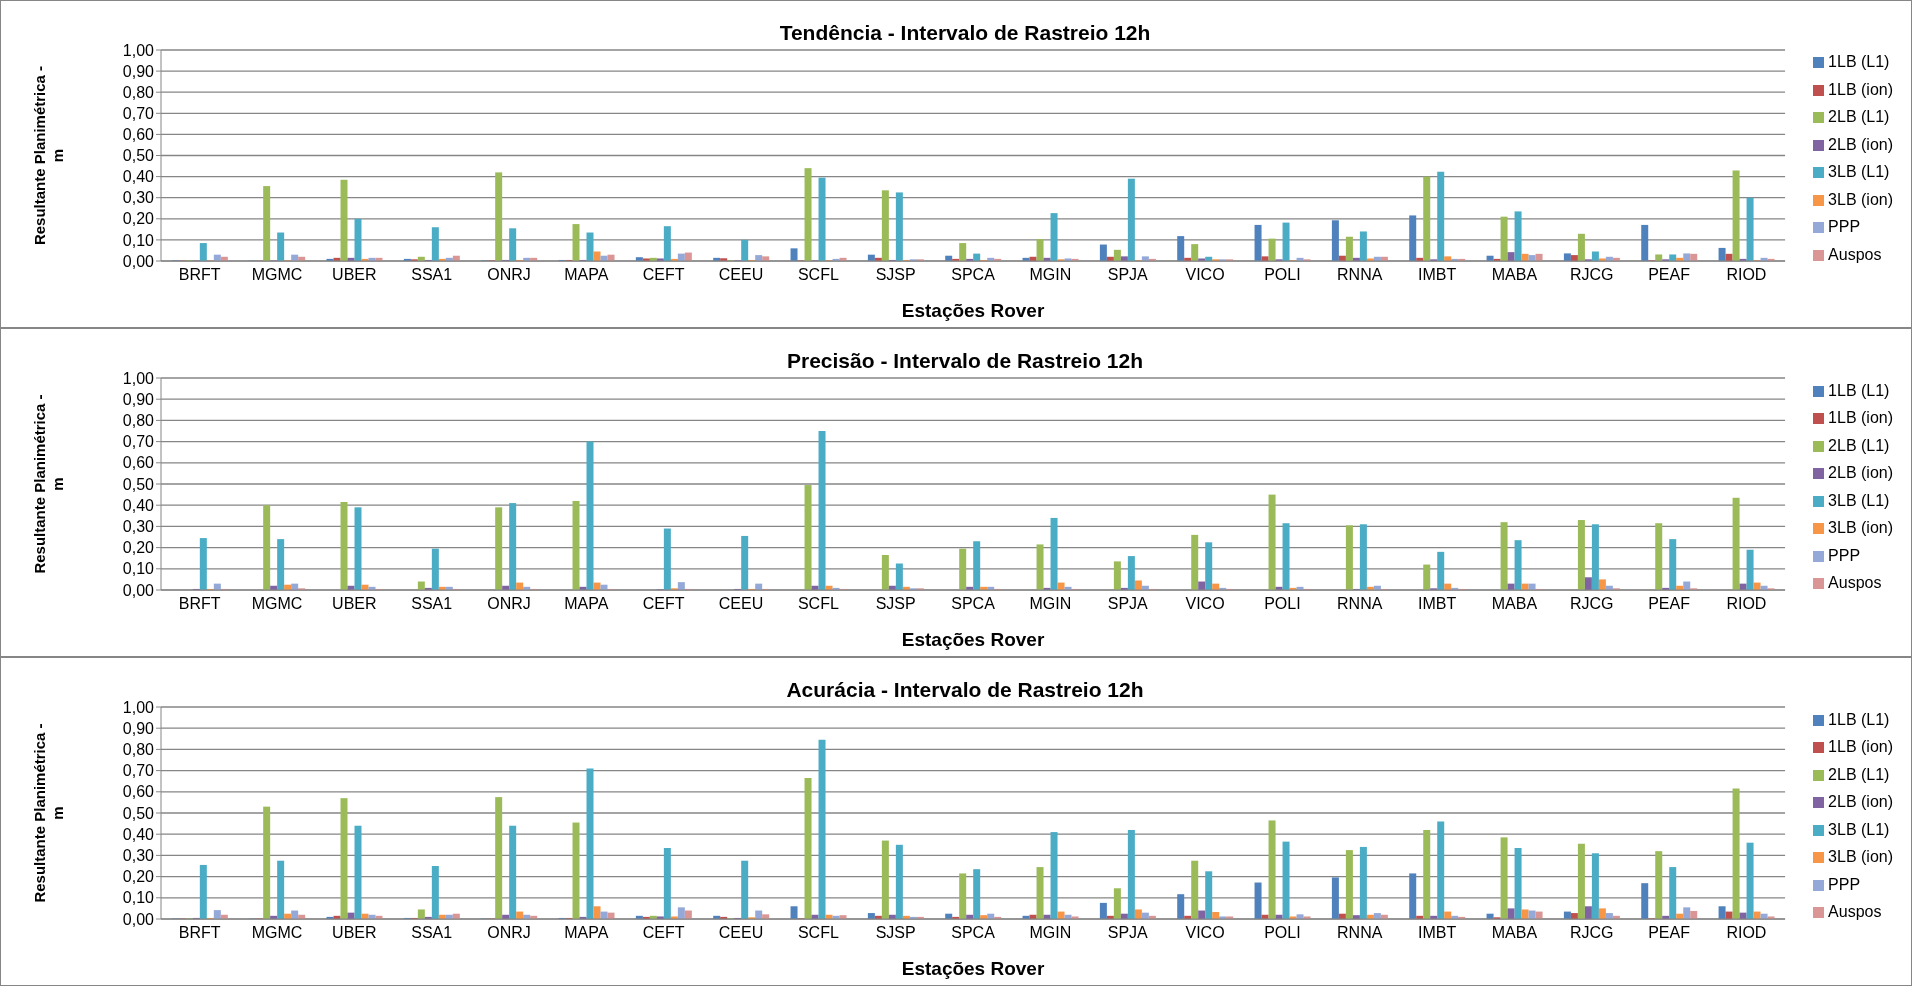 The height and width of the screenshot is (986, 1912). What do you see at coordinates (1860, 472) in the screenshot?
I see `legend-label: 2LB (ion)` at bounding box center [1860, 472].